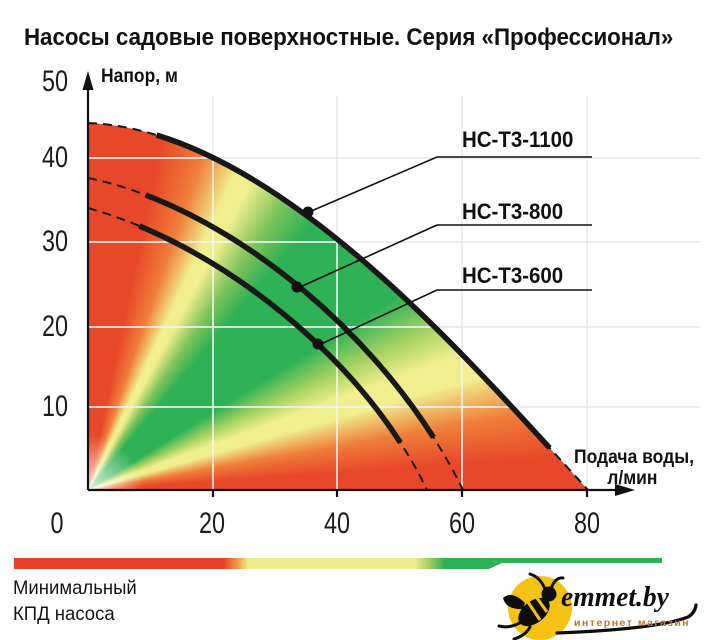 The image size is (712, 640). I want to click on legend-label-line2: КПД насоса, so click(64, 614).